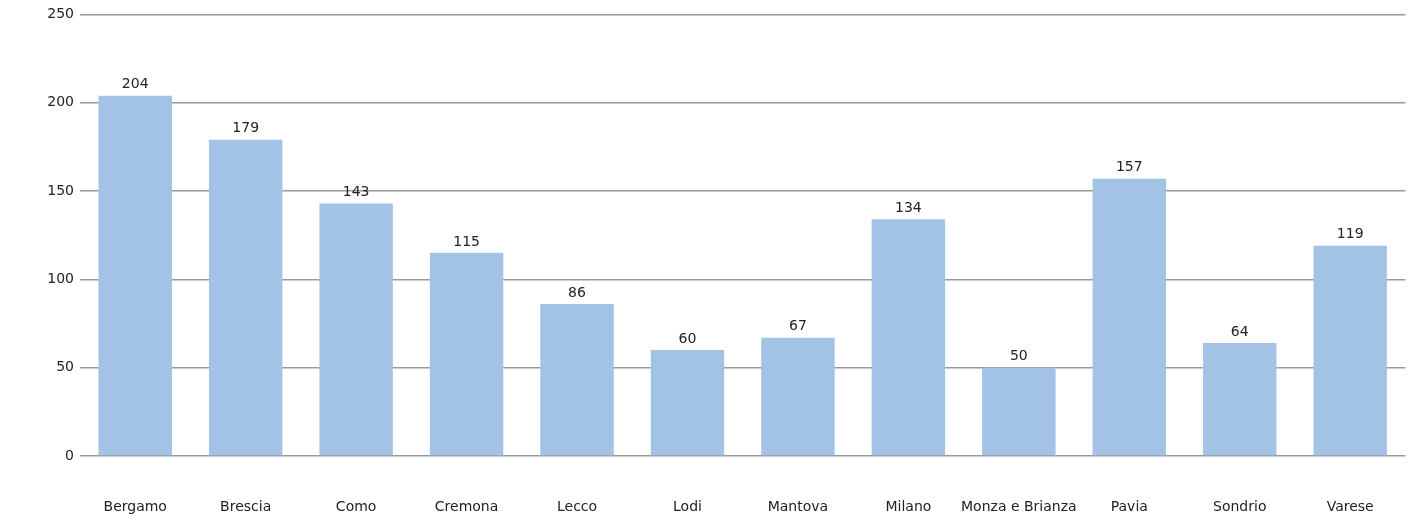 The height and width of the screenshot is (521, 1417). Describe the element at coordinates (356, 506) in the screenshot. I see `x-tick-label: Como` at that location.